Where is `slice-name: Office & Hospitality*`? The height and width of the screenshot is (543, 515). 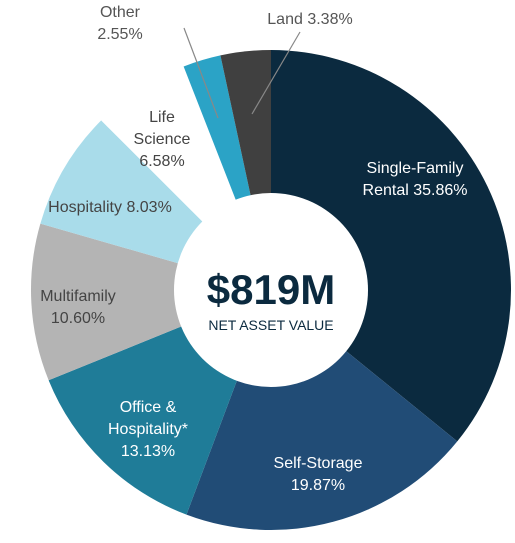
slice-name: Office & Hospitality* is located at coordinates (148, 418).